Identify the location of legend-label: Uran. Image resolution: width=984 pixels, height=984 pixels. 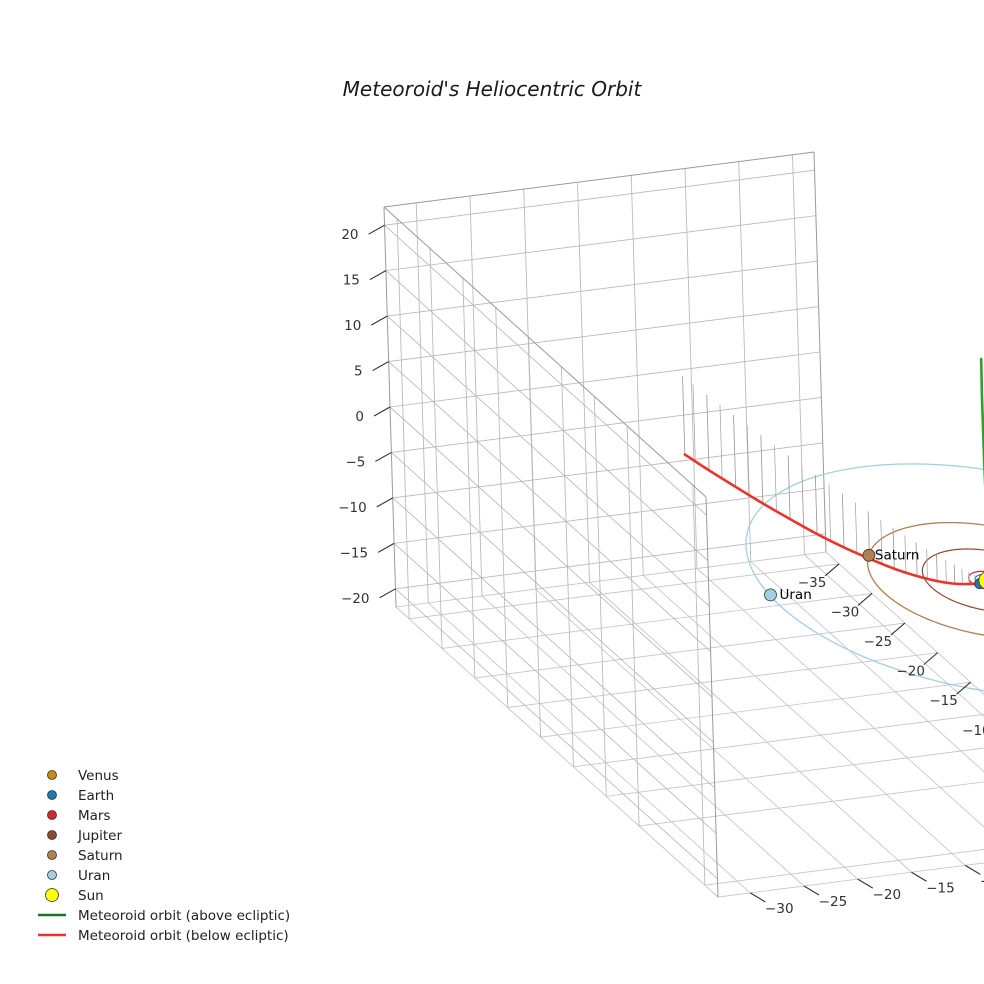
(94, 876).